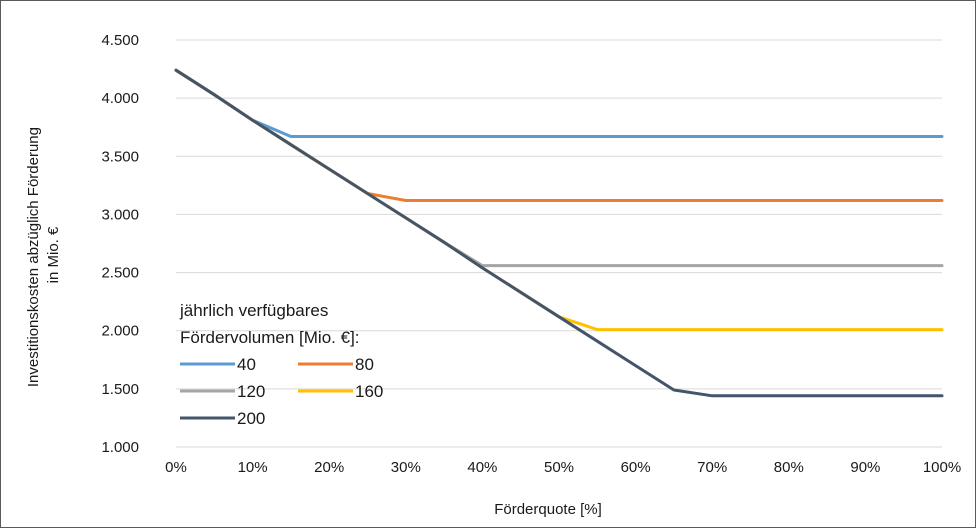  What do you see at coordinates (120, 273) in the screenshot?
I see `y-tick-label-3: 2.500` at bounding box center [120, 273].